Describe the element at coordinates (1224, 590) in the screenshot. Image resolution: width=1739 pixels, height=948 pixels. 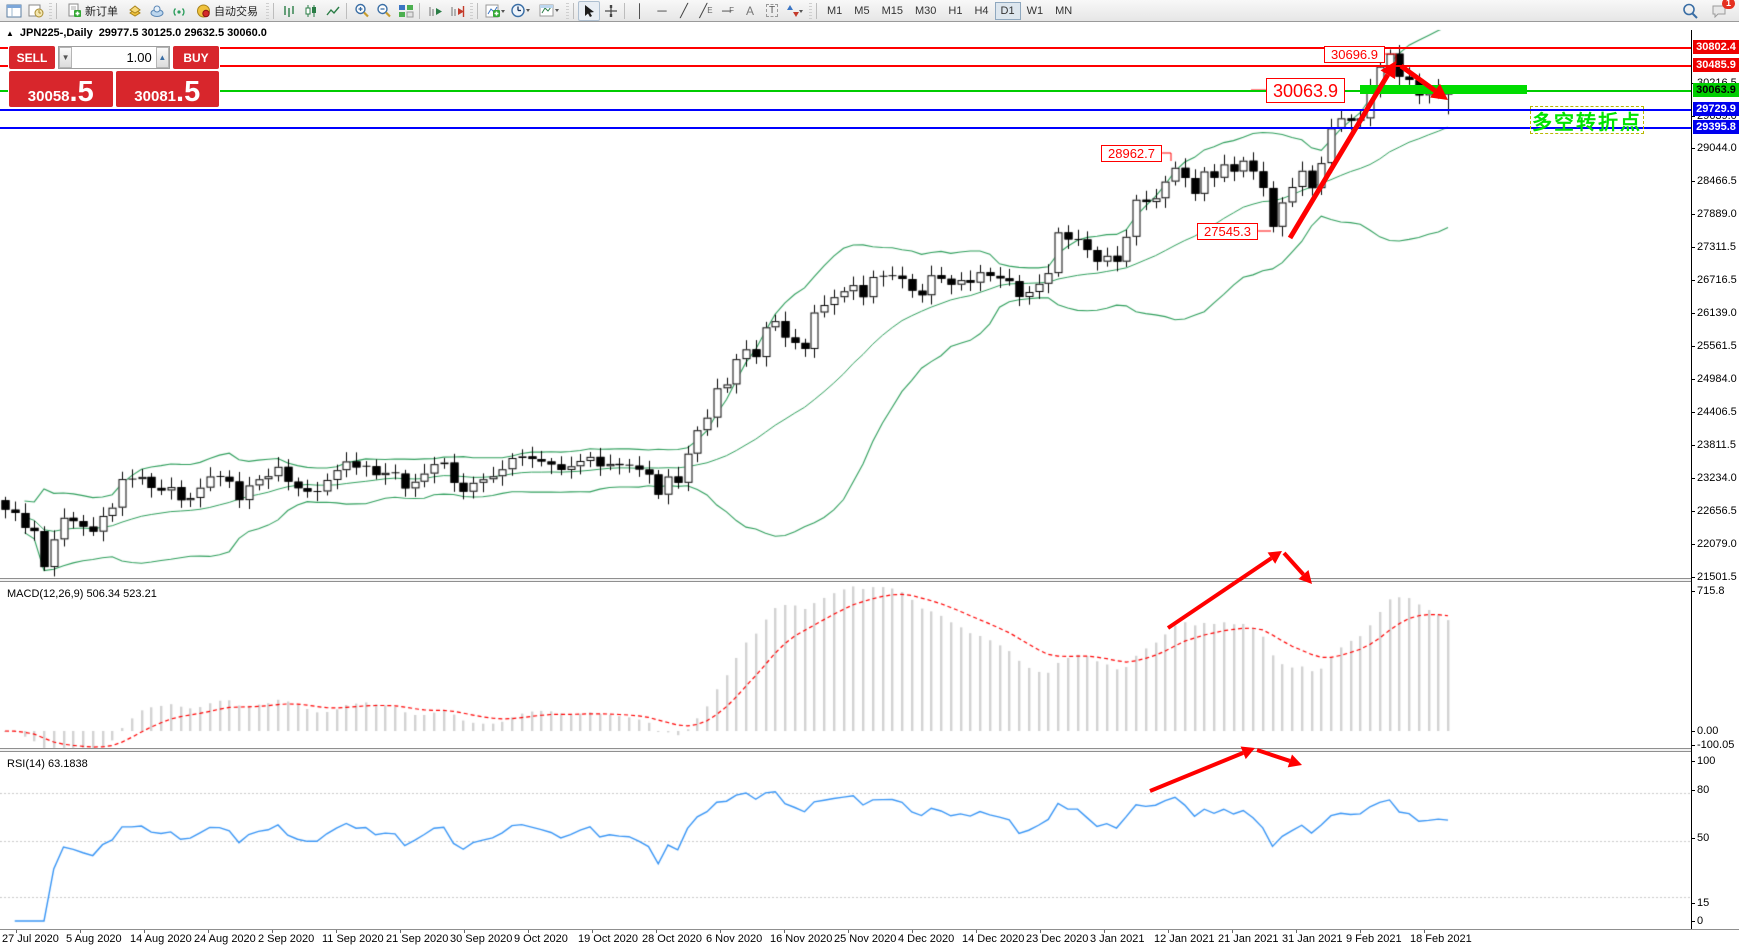
I see `trend-arrow-up-macd` at that location.